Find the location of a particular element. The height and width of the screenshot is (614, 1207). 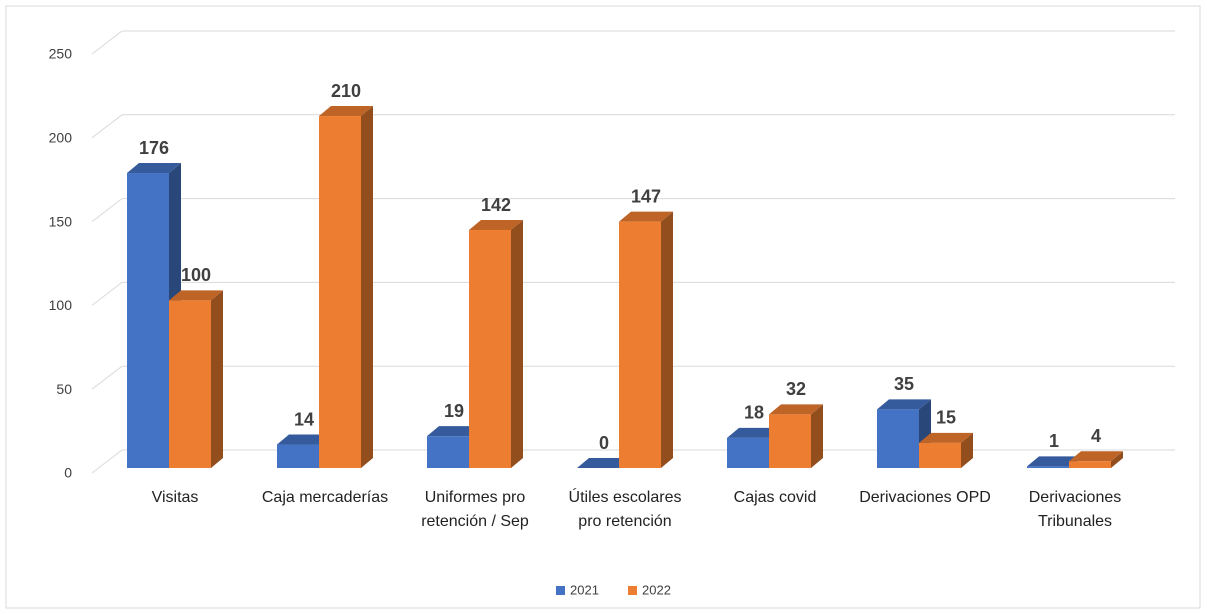

y-tick-label: 200 is located at coordinates (61, 138).